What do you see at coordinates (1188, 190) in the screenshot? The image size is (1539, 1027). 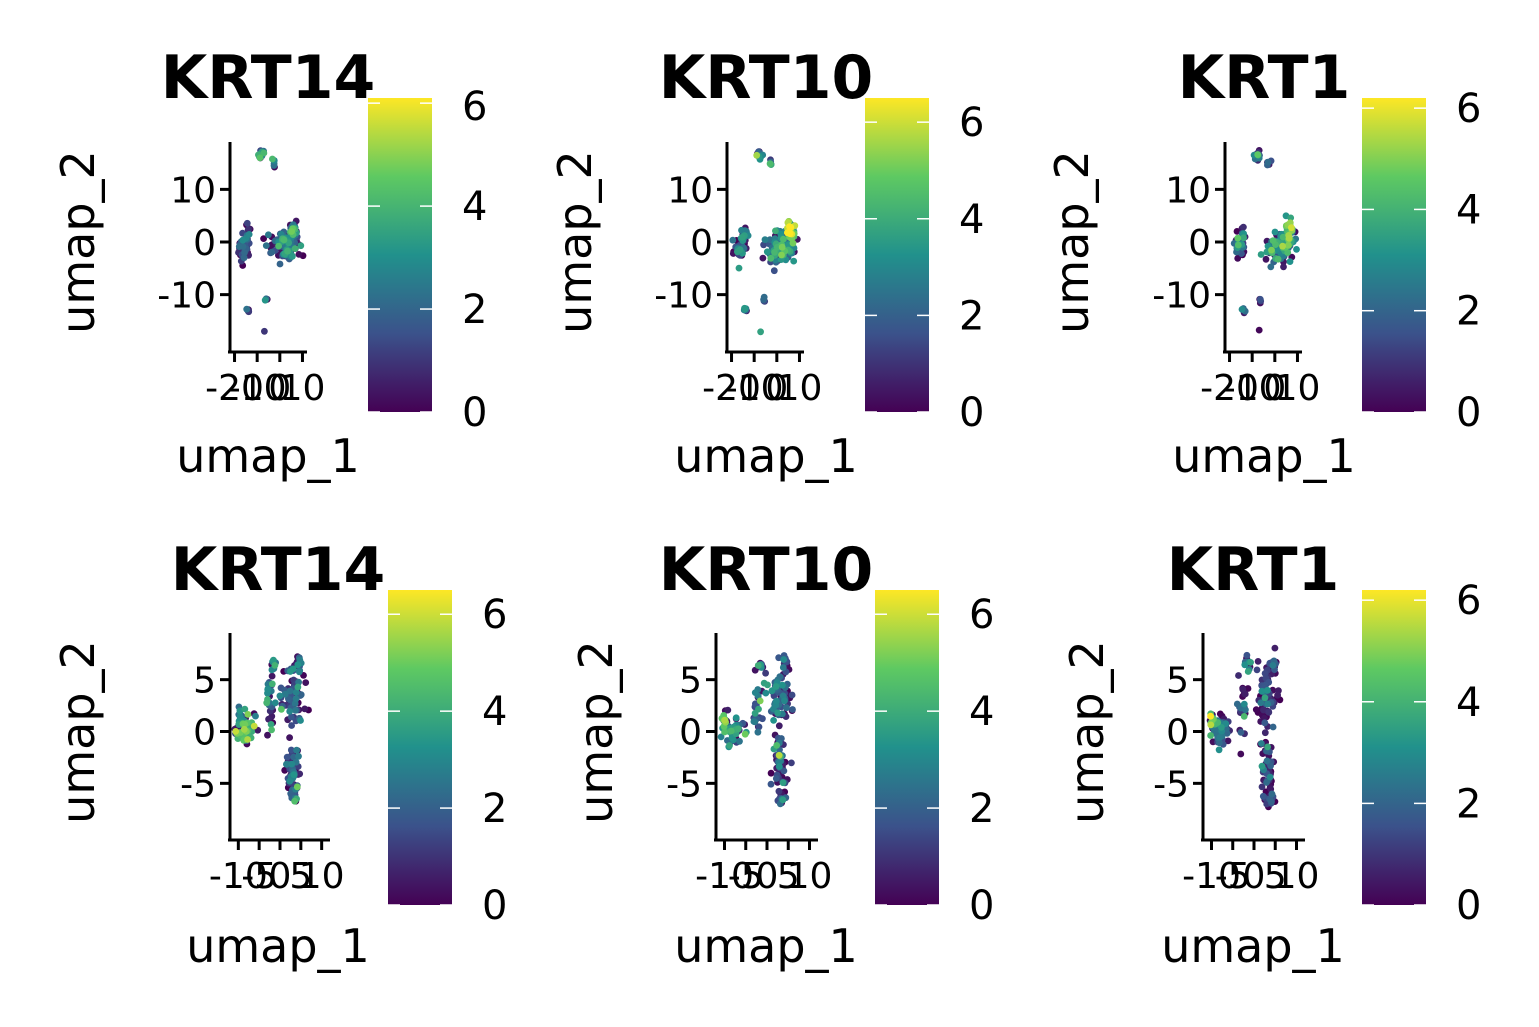 I see `y-tick-label: 10` at bounding box center [1188, 190].